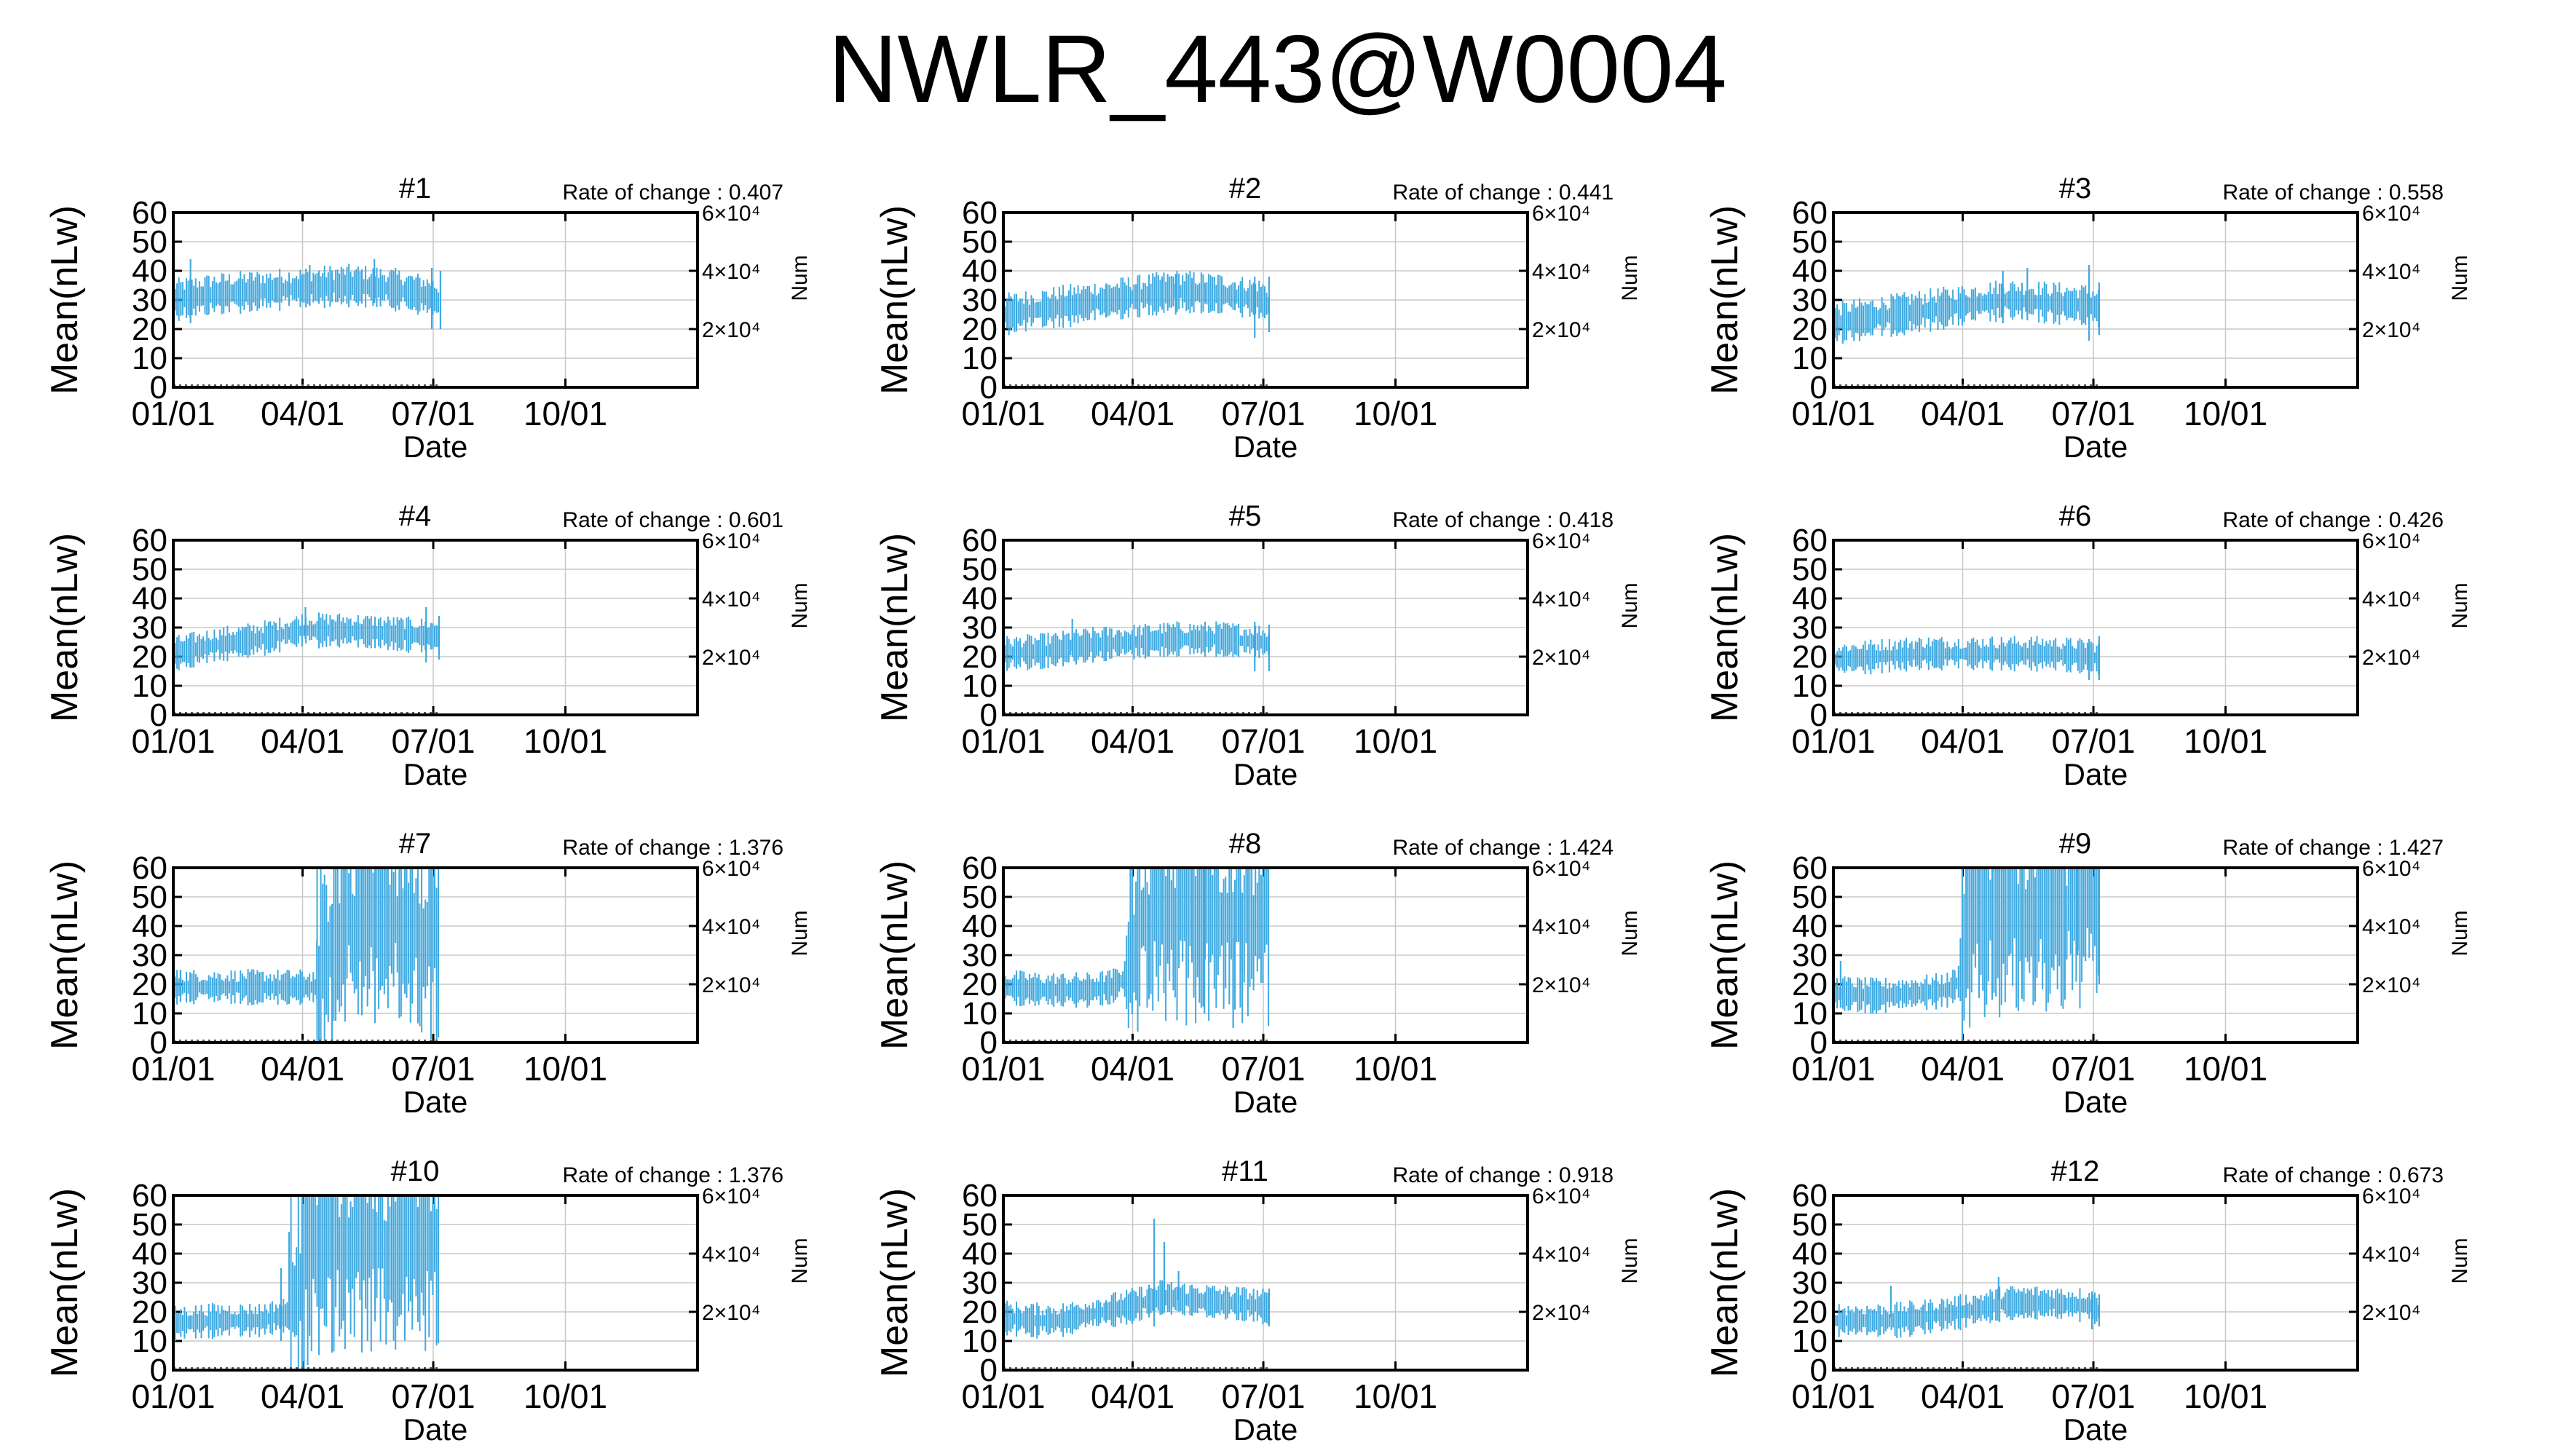 This screenshot has height=1456, width=2555. Describe the element at coordinates (2075, 844) in the screenshot. I see `panel-label: #9` at that location.